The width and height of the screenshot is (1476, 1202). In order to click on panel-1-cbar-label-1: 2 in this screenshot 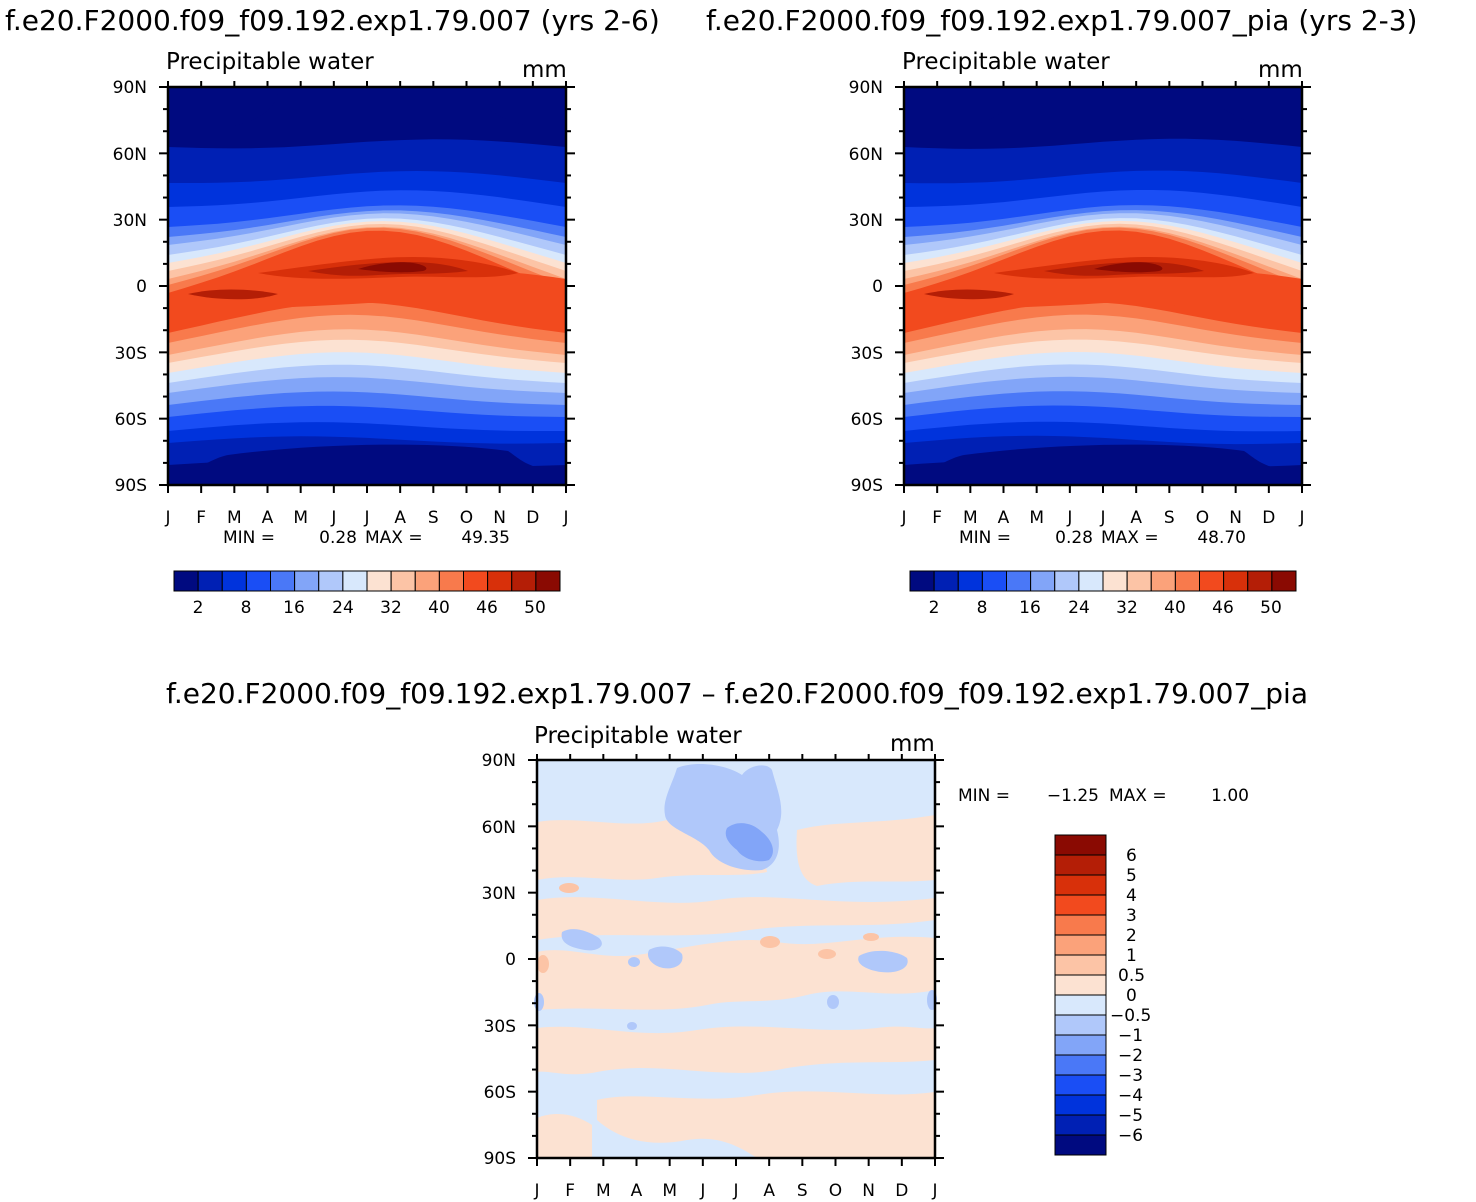, I will do `click(198, 608)`.